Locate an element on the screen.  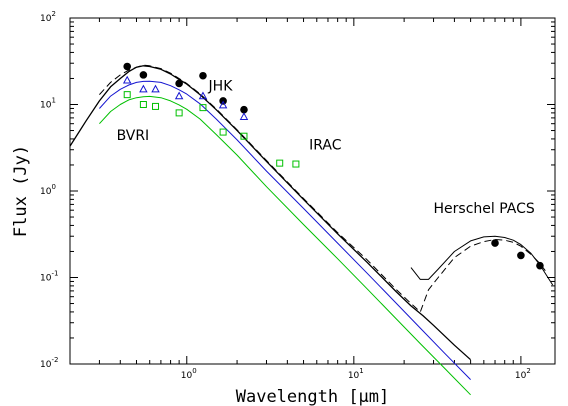
annotation-label: Herschel PACS is located at coordinates (484, 209).